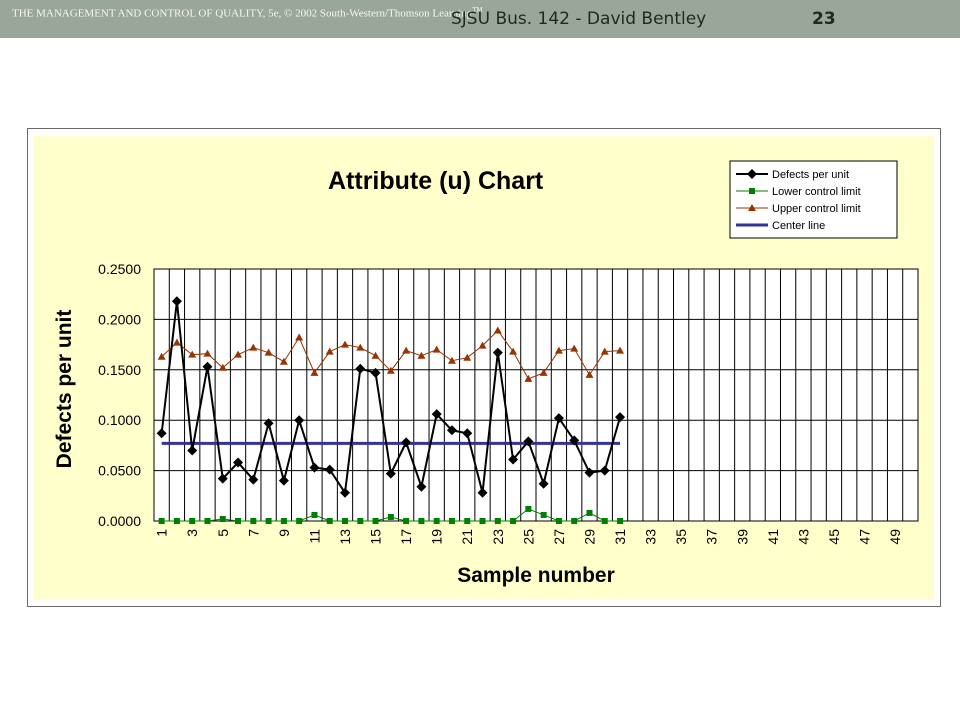  I want to click on x-tick-label: 29, so click(589, 537).